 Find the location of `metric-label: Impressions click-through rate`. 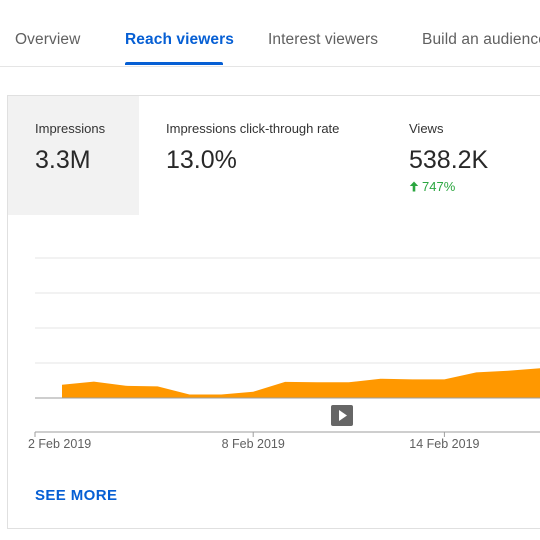

metric-label: Impressions click-through rate is located at coordinates (253, 128).